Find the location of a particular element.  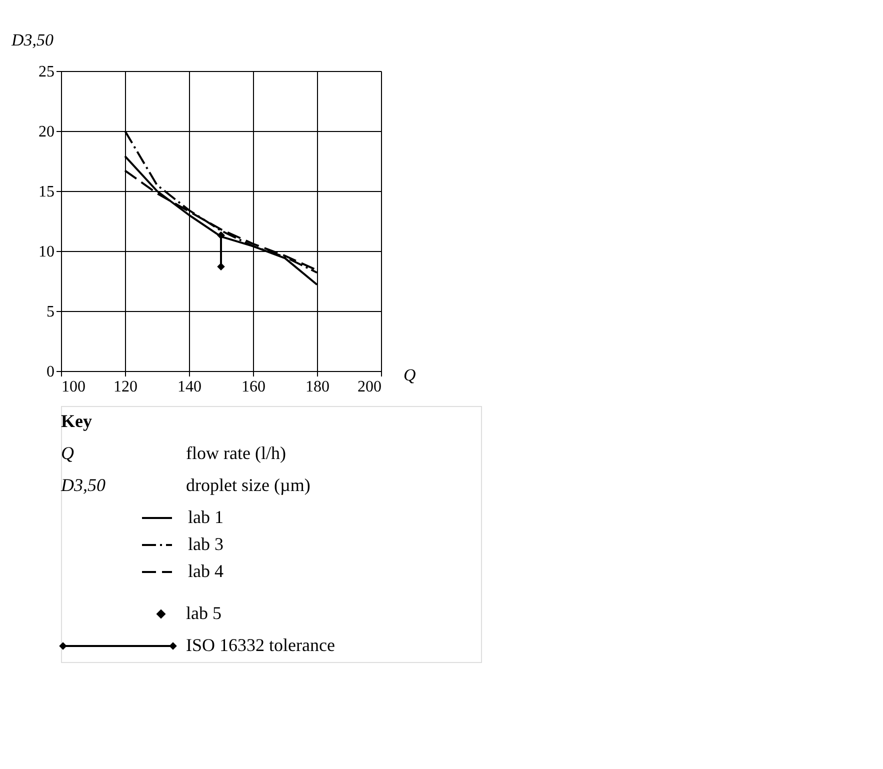

legend-title: Key is located at coordinates (76, 421).